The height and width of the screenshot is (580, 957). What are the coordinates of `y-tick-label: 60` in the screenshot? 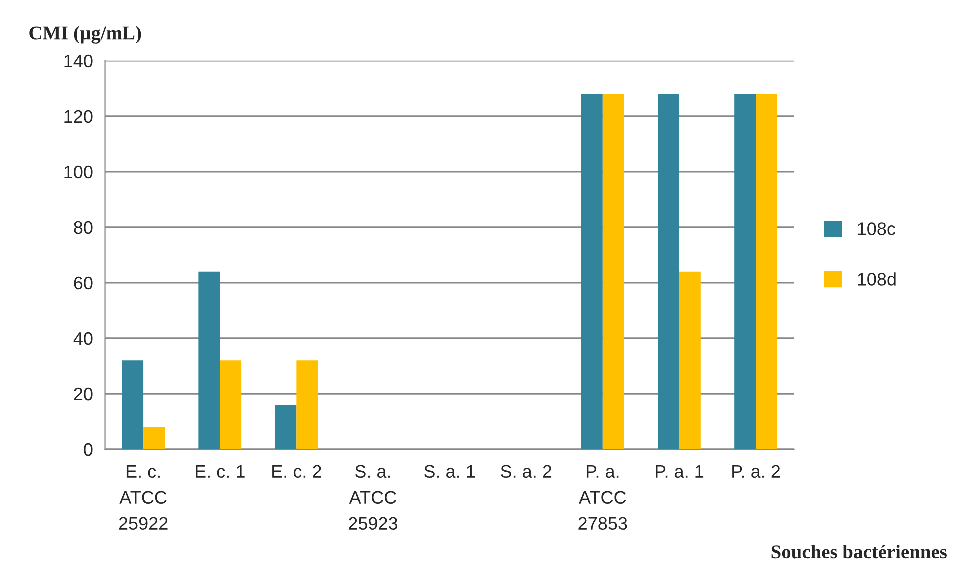 It's located at (83, 283).